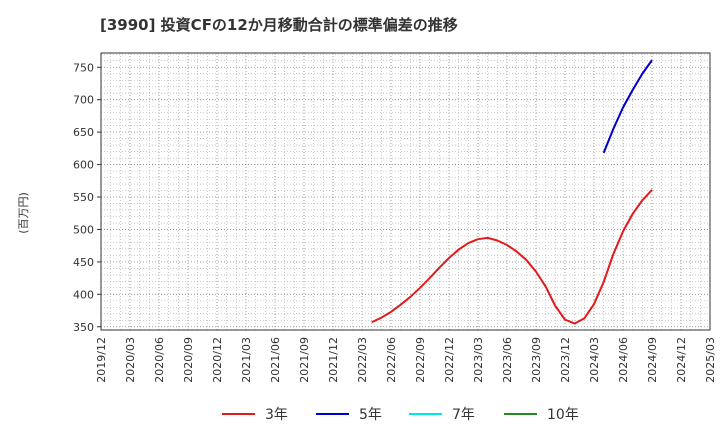 The image size is (720, 440). I want to click on legend-label: 7年, so click(463, 415).